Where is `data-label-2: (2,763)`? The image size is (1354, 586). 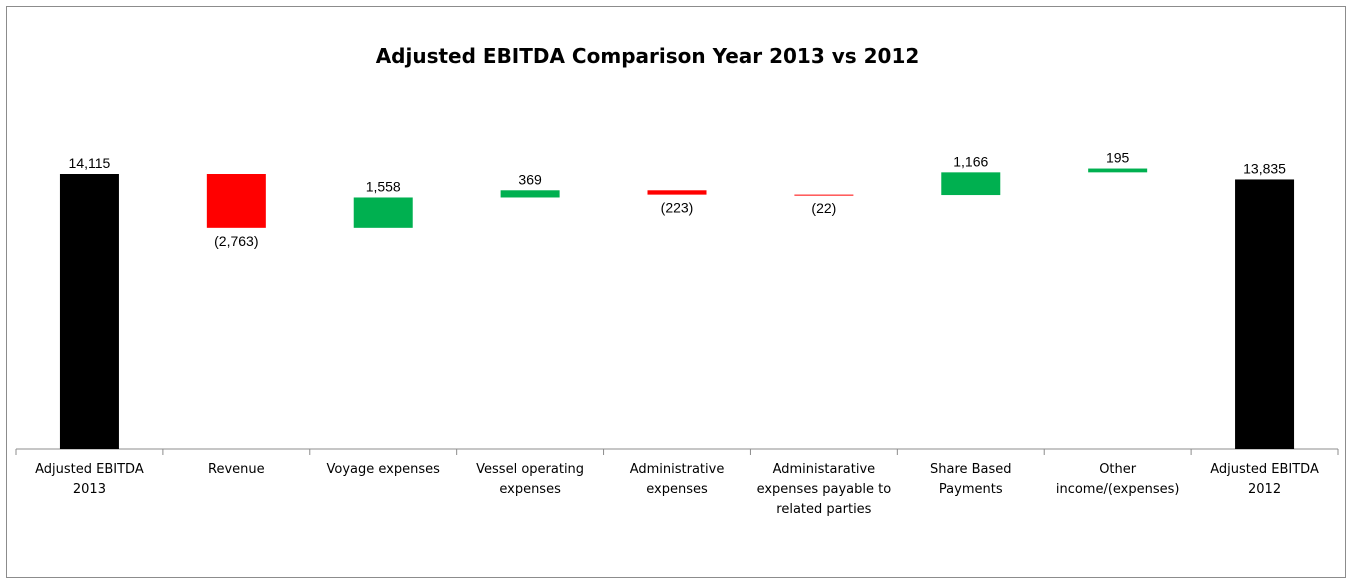 data-label-2: (2,763) is located at coordinates (236, 241).